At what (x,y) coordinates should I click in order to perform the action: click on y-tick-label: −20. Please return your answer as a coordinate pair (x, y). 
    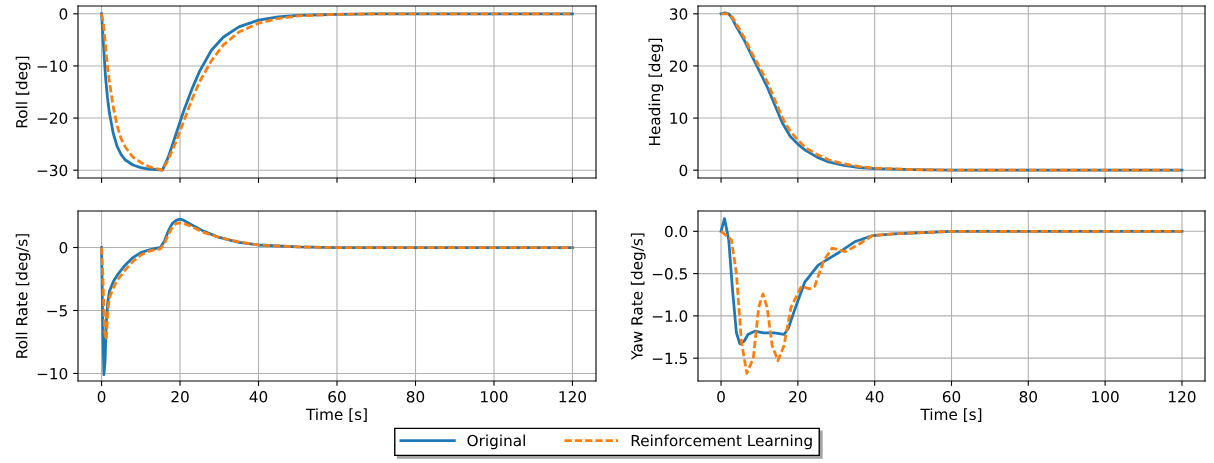
    Looking at the image, I should click on (52, 118).